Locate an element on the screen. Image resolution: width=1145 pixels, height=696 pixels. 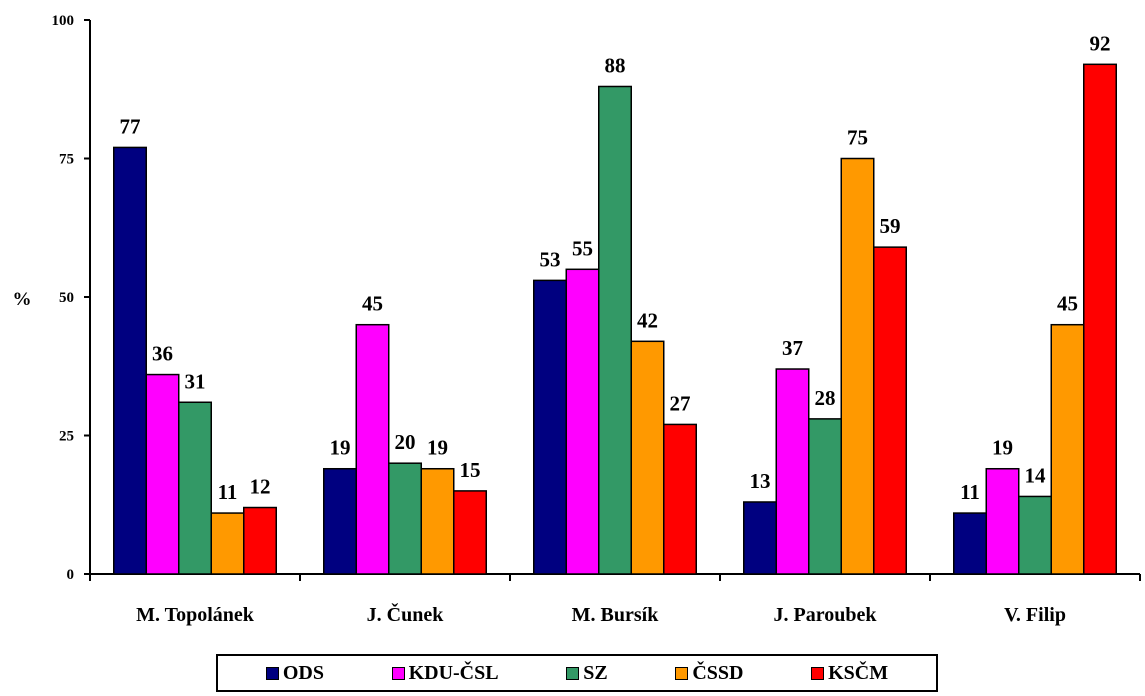
x-category-label: J. Čunek is located at coordinates (406, 614).